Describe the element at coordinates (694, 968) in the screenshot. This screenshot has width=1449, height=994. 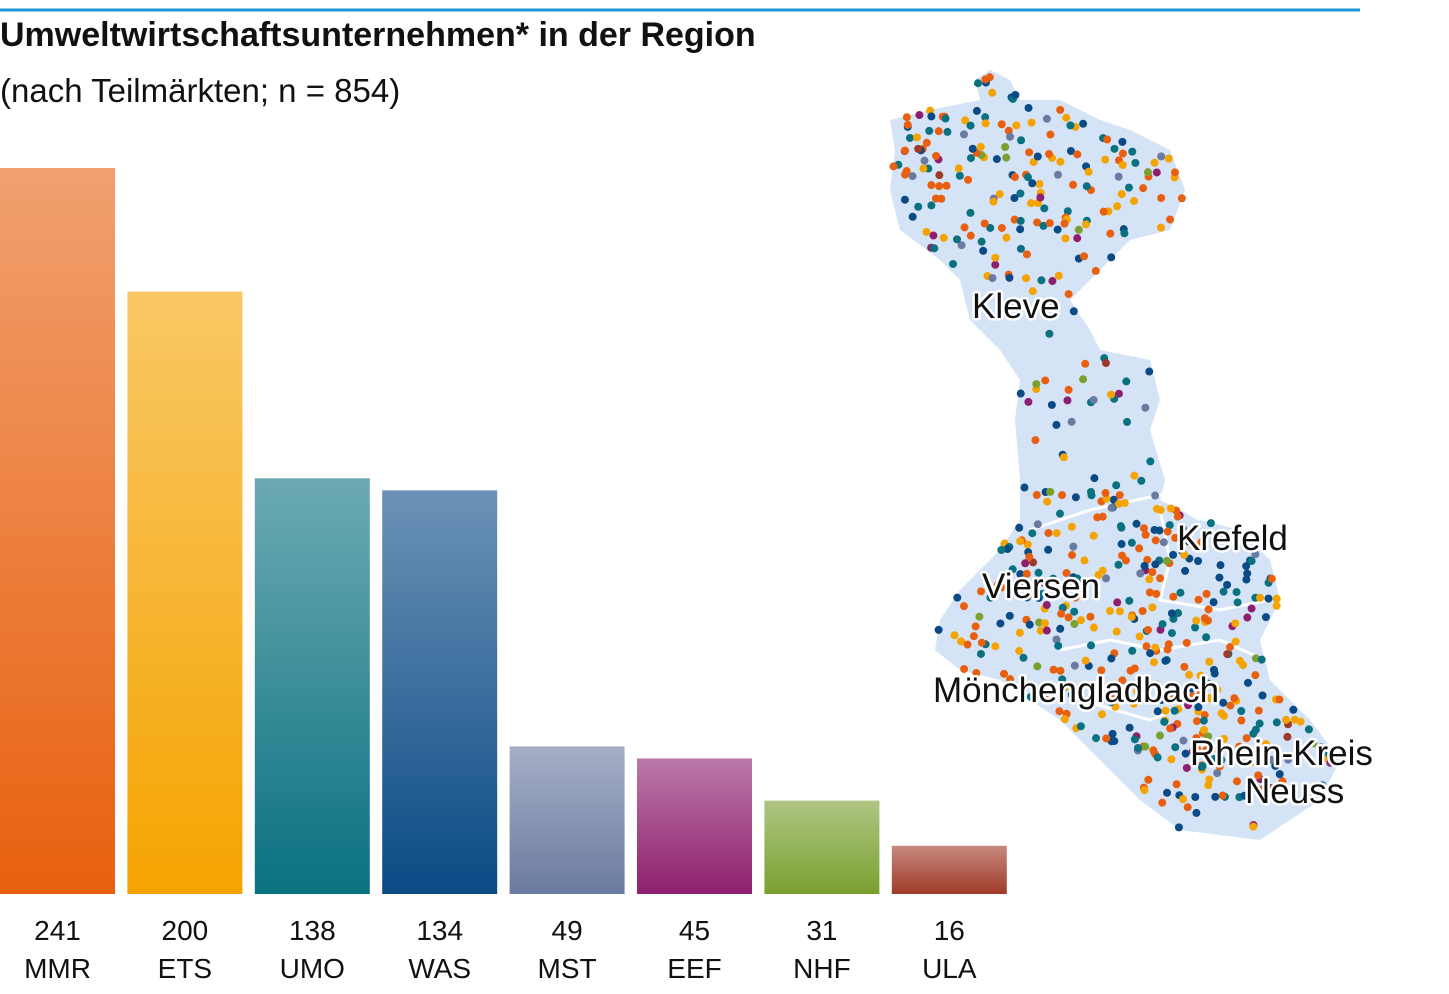
I see `category-label: EEF` at that location.